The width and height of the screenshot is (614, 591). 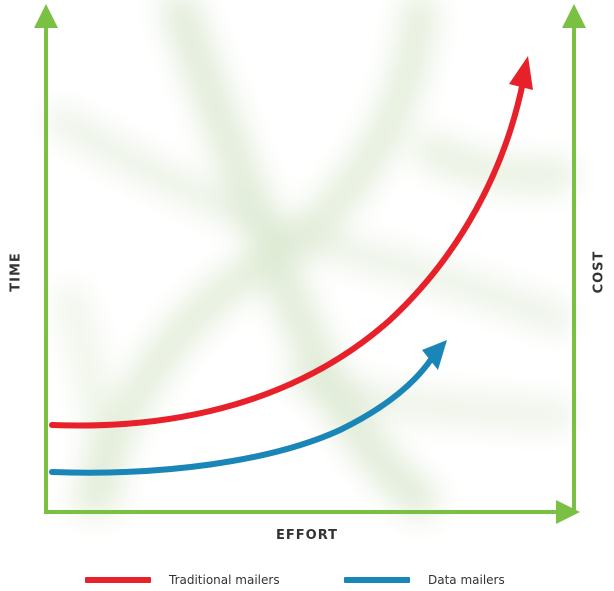 What do you see at coordinates (377, 580) in the screenshot?
I see `legend-swatch-blue` at bounding box center [377, 580].